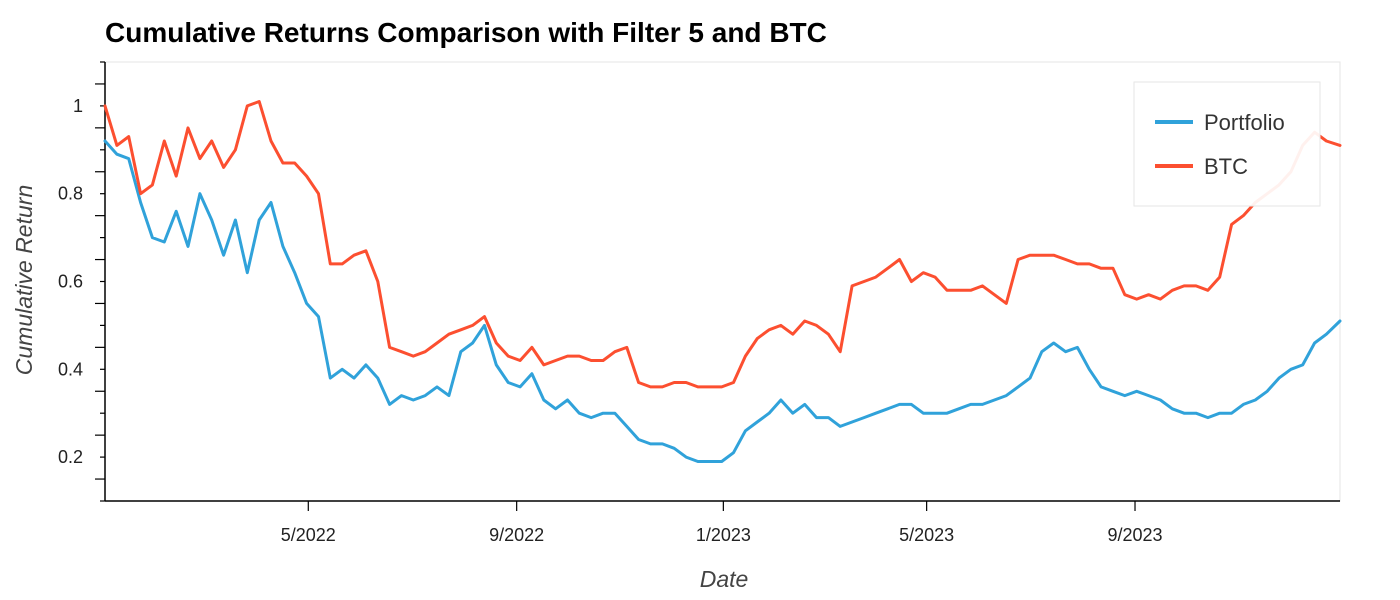 This screenshot has width=1400, height=600. What do you see at coordinates (1134, 535) in the screenshot?
I see `x-tick-label: 9/2023` at bounding box center [1134, 535].